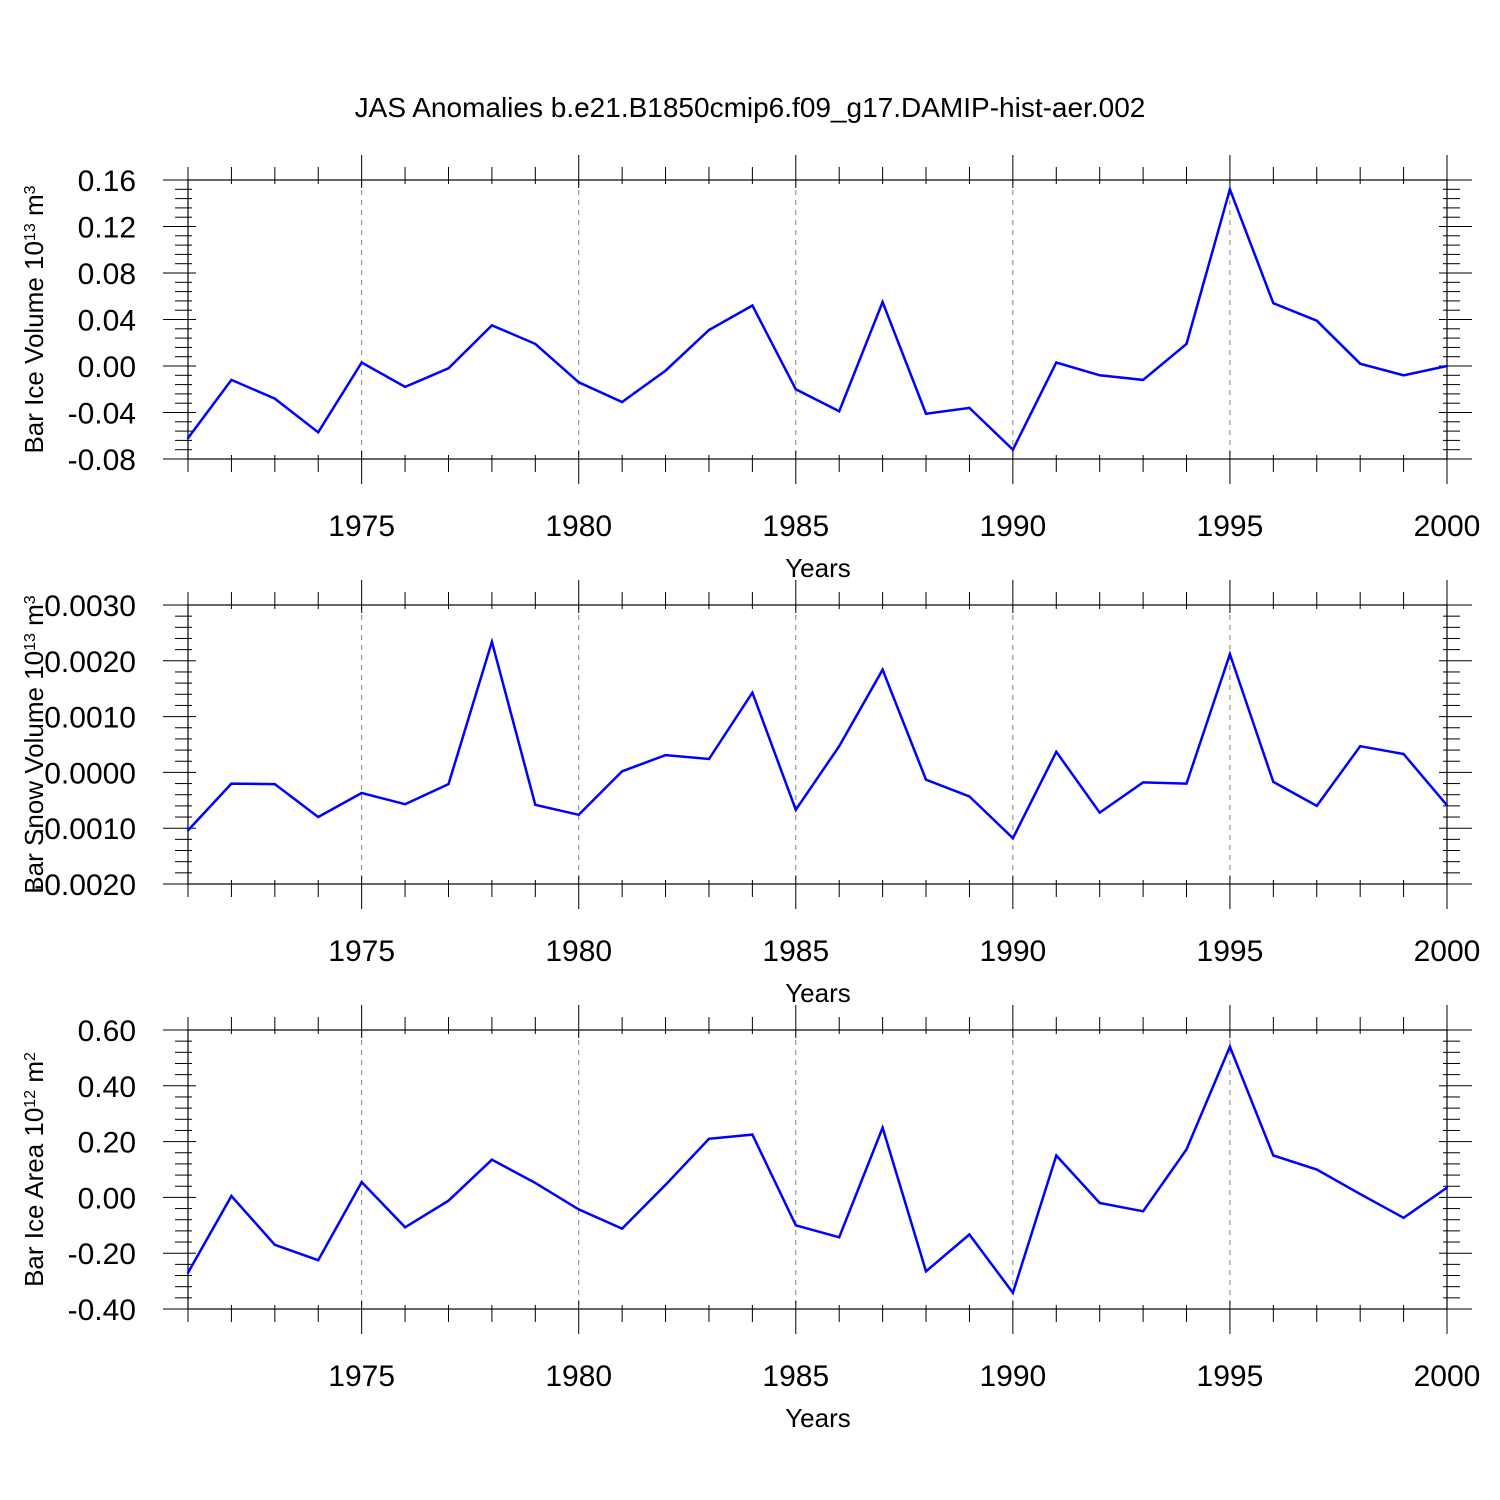 The height and width of the screenshot is (1500, 1500). I want to click on y-tick-label: -0.40, so click(102, 1310).